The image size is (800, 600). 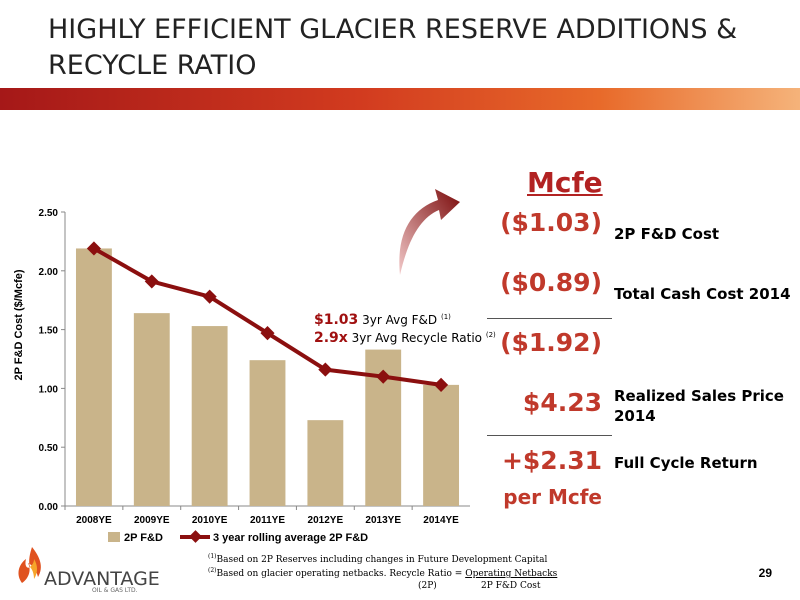 What do you see at coordinates (427, 586) in the screenshot?
I see `footnote-2-denom-left: (2P)` at bounding box center [427, 586].